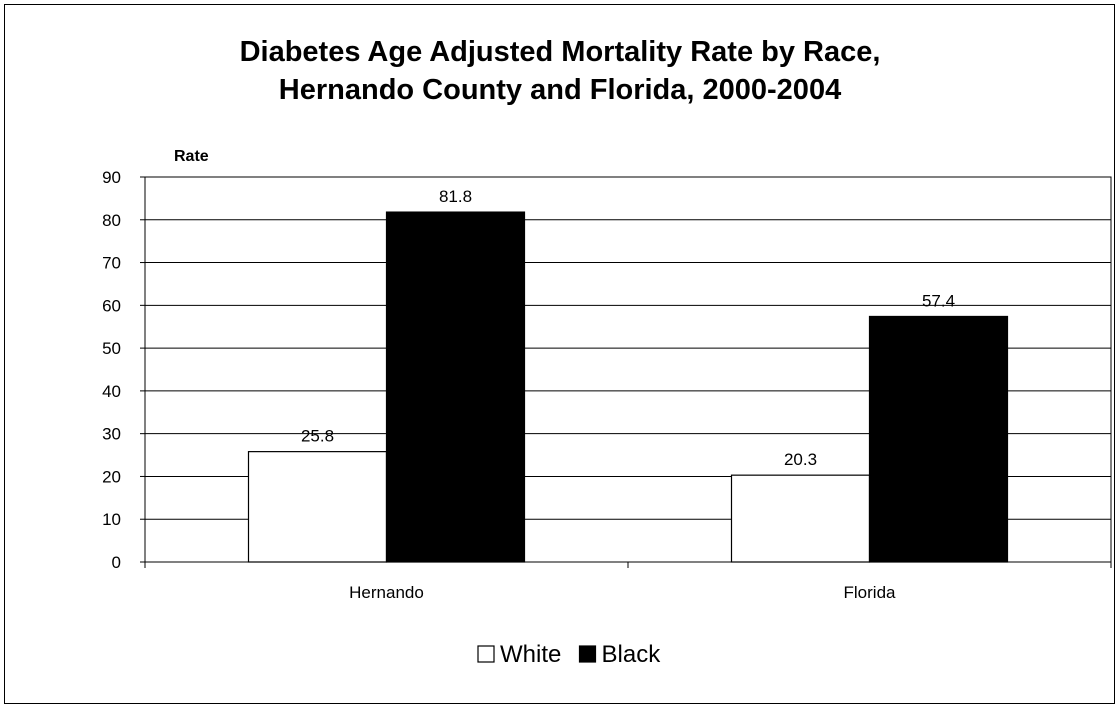 The image size is (1120, 704). Describe the element at coordinates (386, 592) in the screenshot. I see `x-tick-label: Hernando` at that location.